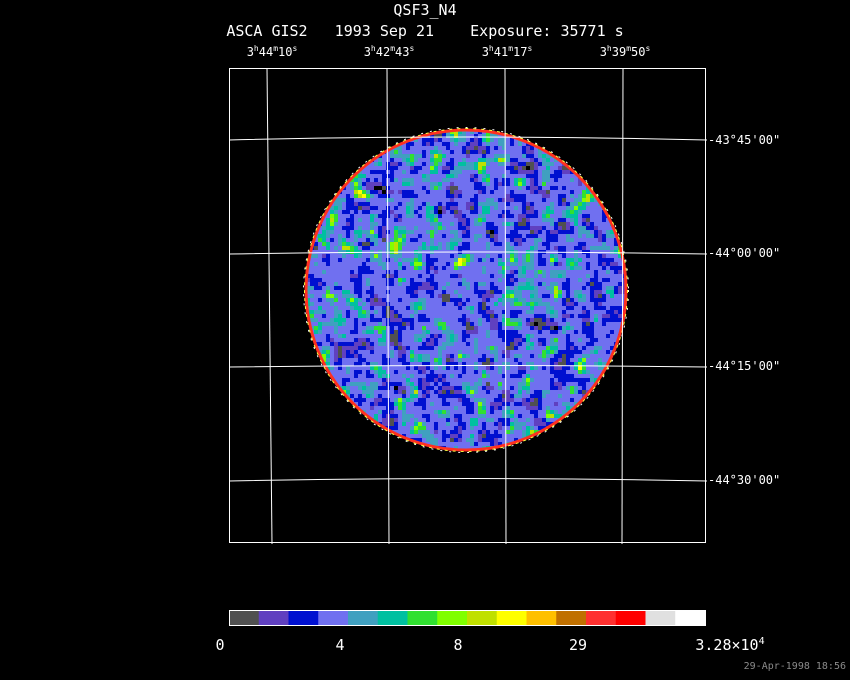 Image resolution: width=850 pixels, height=680 pixels. What do you see at coordinates (507, 51) in the screenshot?
I see `ra-label-2: 3h41m17s` at bounding box center [507, 51].